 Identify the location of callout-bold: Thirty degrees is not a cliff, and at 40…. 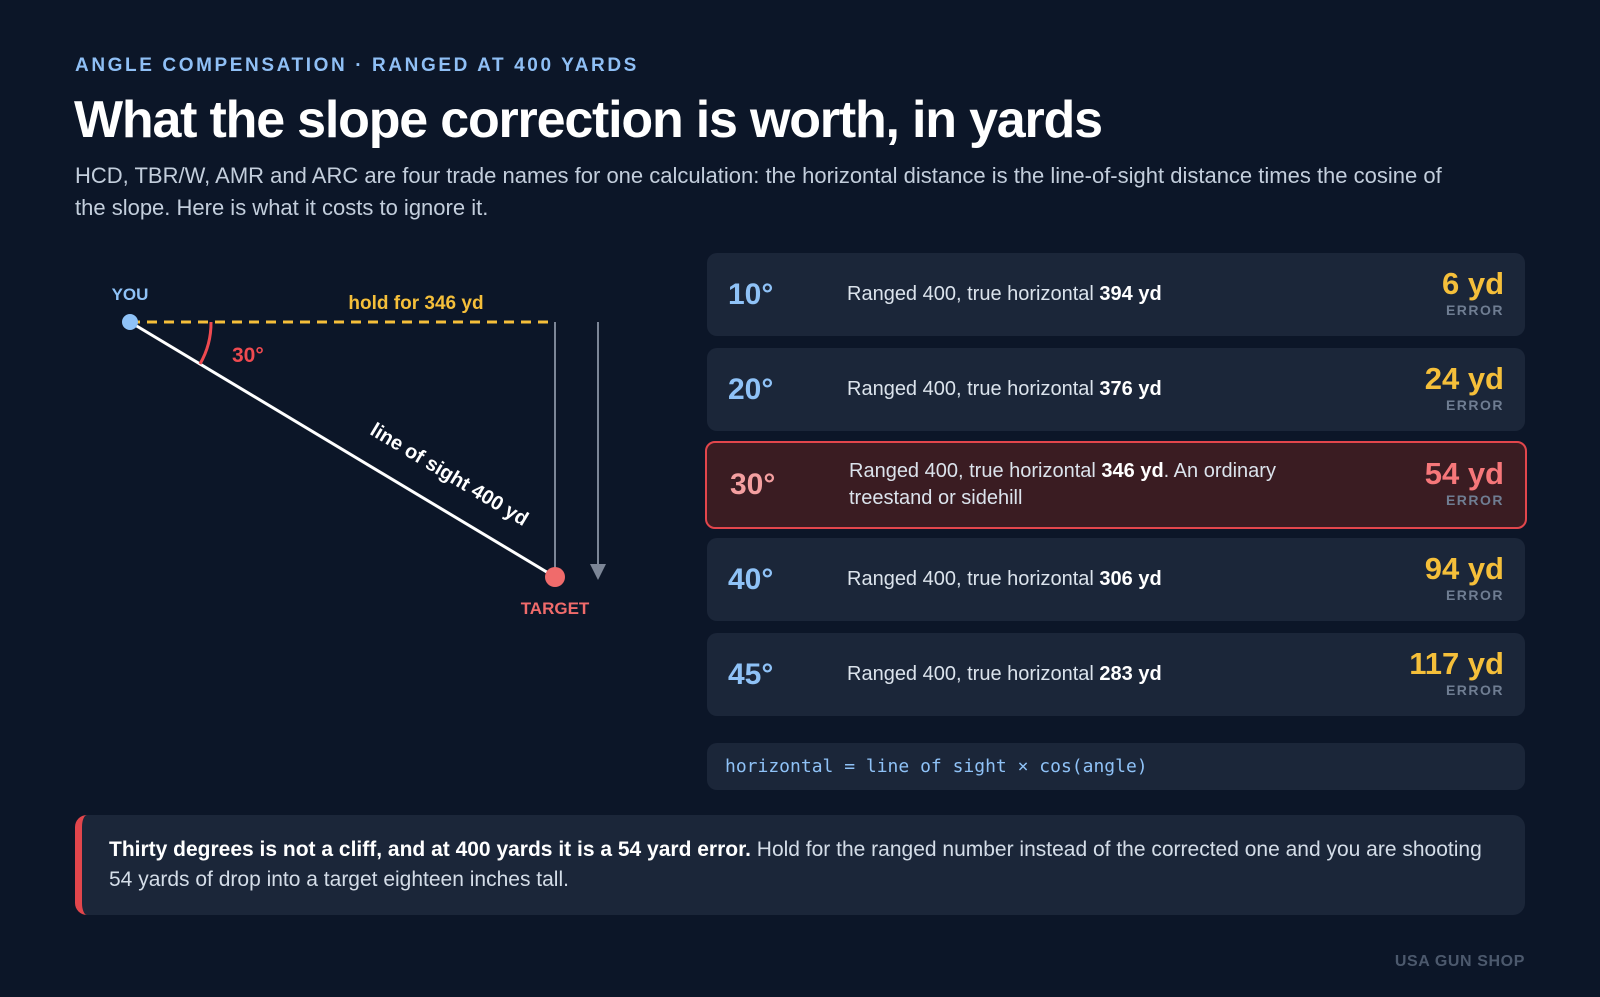
(430, 849).